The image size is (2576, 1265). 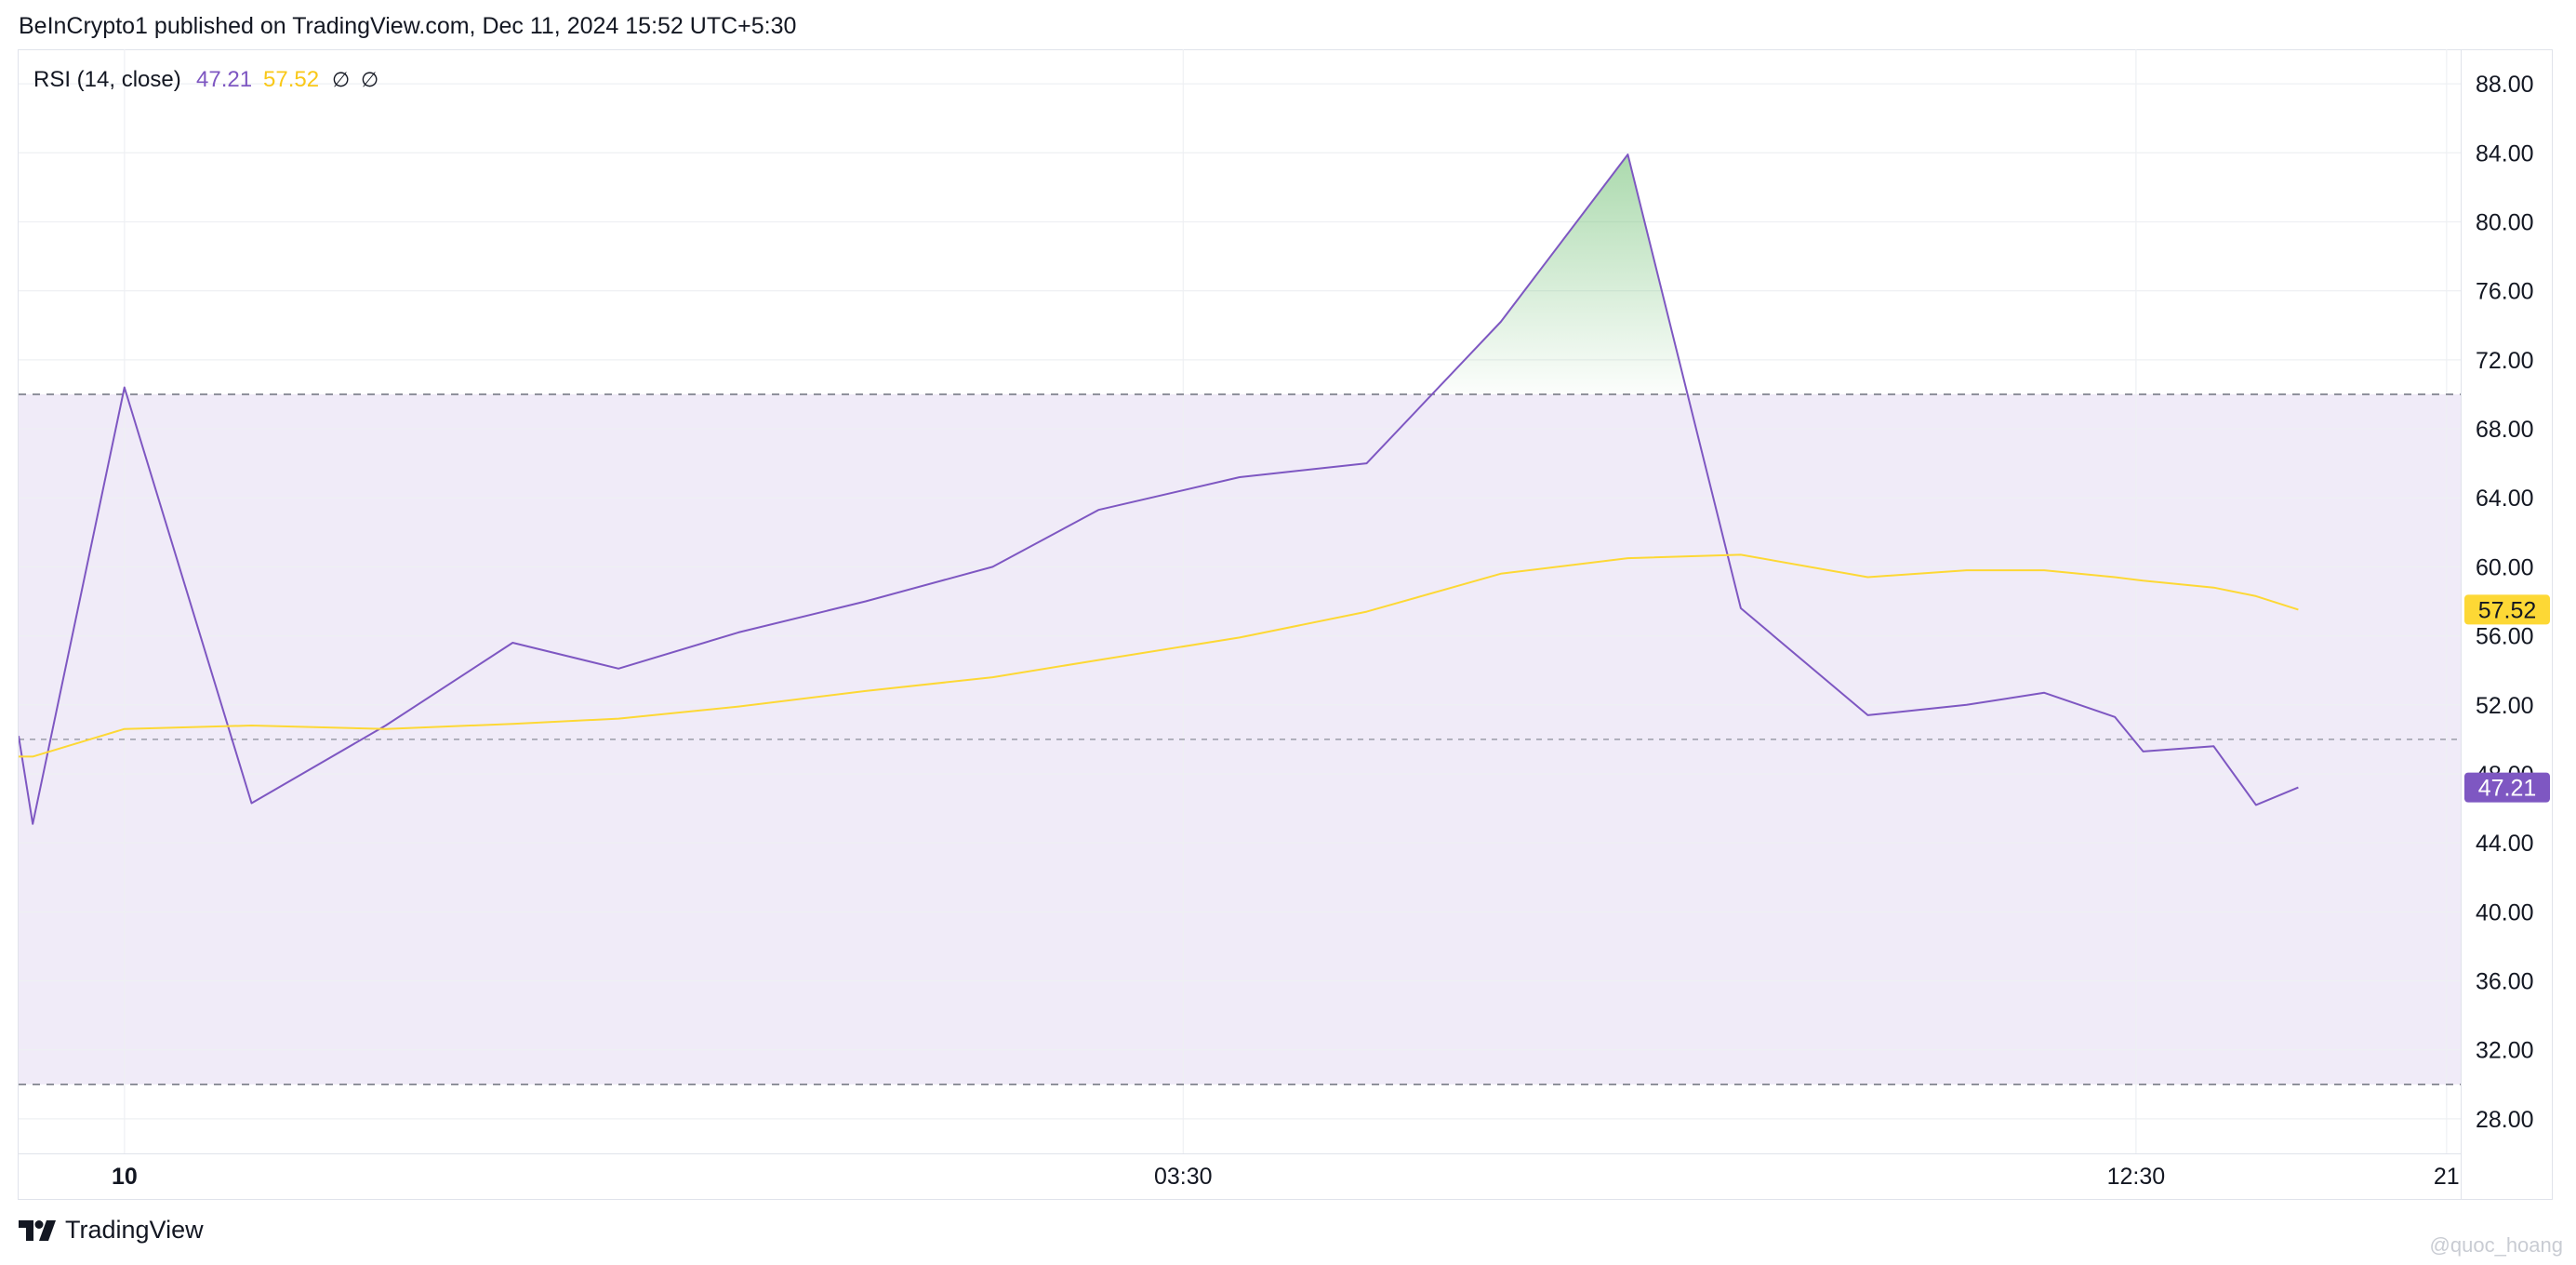 What do you see at coordinates (37, 1230) in the screenshot?
I see `tradingview-logo-icon` at bounding box center [37, 1230].